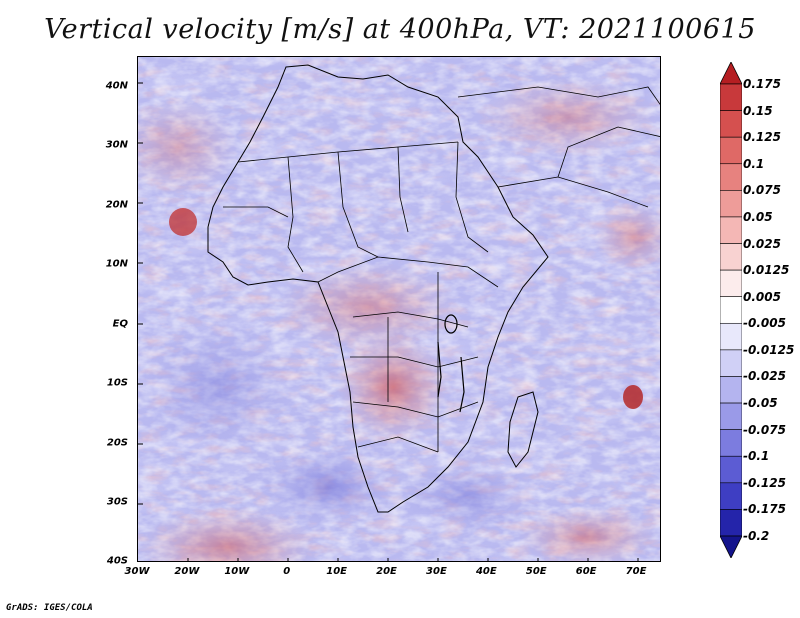 Image resolution: width=800 pixels, height=618 pixels. I want to click on ascent-region-southern-indian-ocean, so click(588, 534).